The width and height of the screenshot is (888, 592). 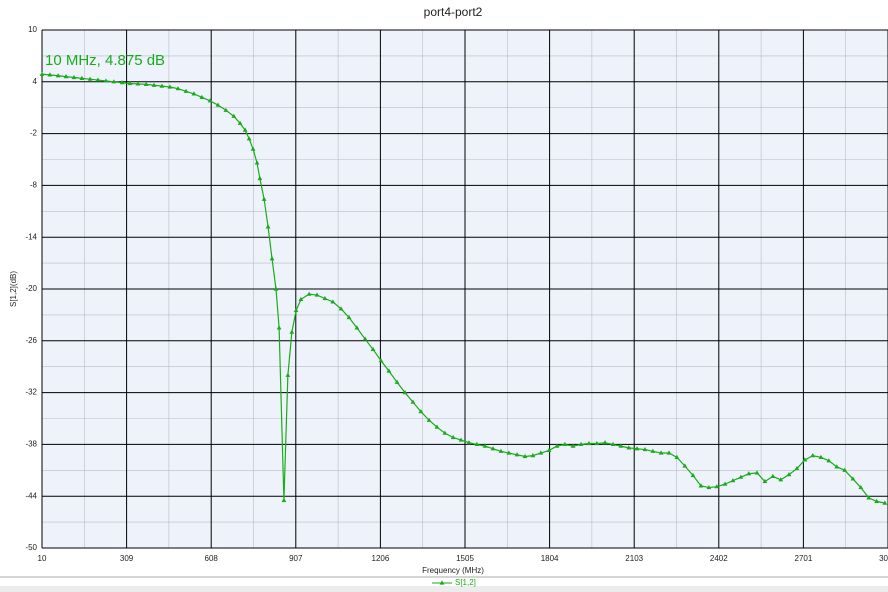 I want to click on annotation: 10 MHz, 4.875 dB, so click(x=105, y=60).